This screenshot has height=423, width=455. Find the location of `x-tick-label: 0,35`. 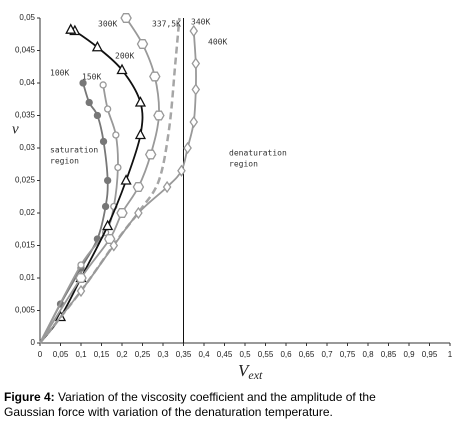

x-tick-label: 0,35 is located at coordinates (184, 354).